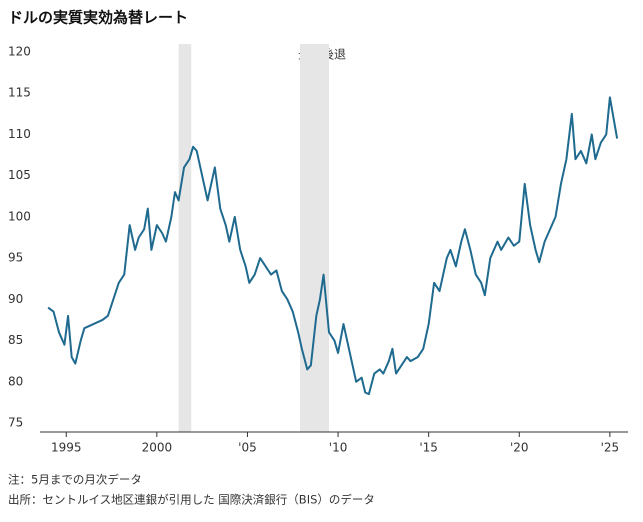 This screenshot has height=522, width=643. I want to click on y-tick-label: 85, so click(15, 340).